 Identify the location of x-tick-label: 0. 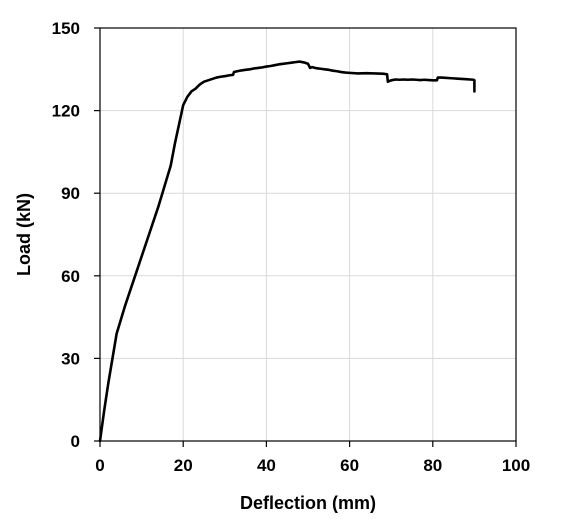
(99, 465).